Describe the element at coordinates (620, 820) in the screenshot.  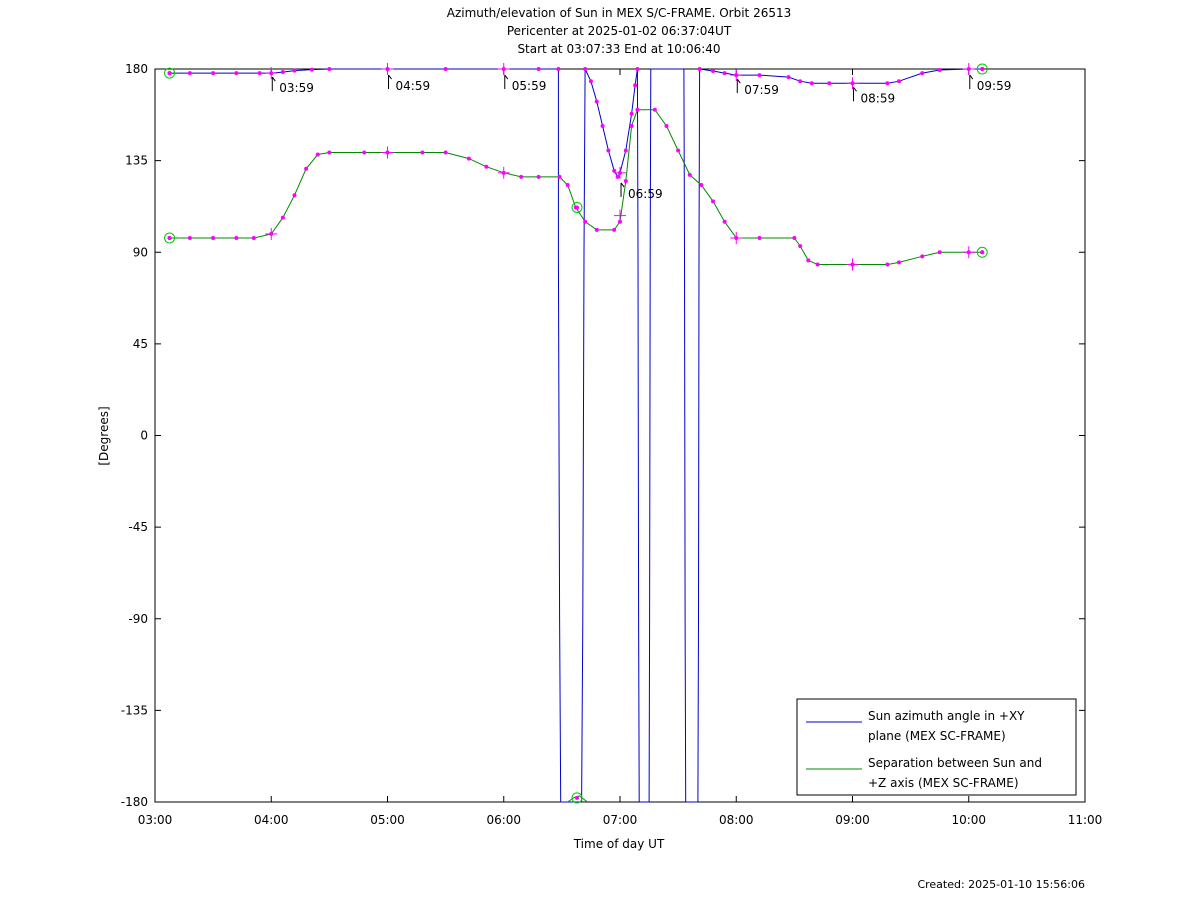
I see `x-tick-label: 07:00` at that location.